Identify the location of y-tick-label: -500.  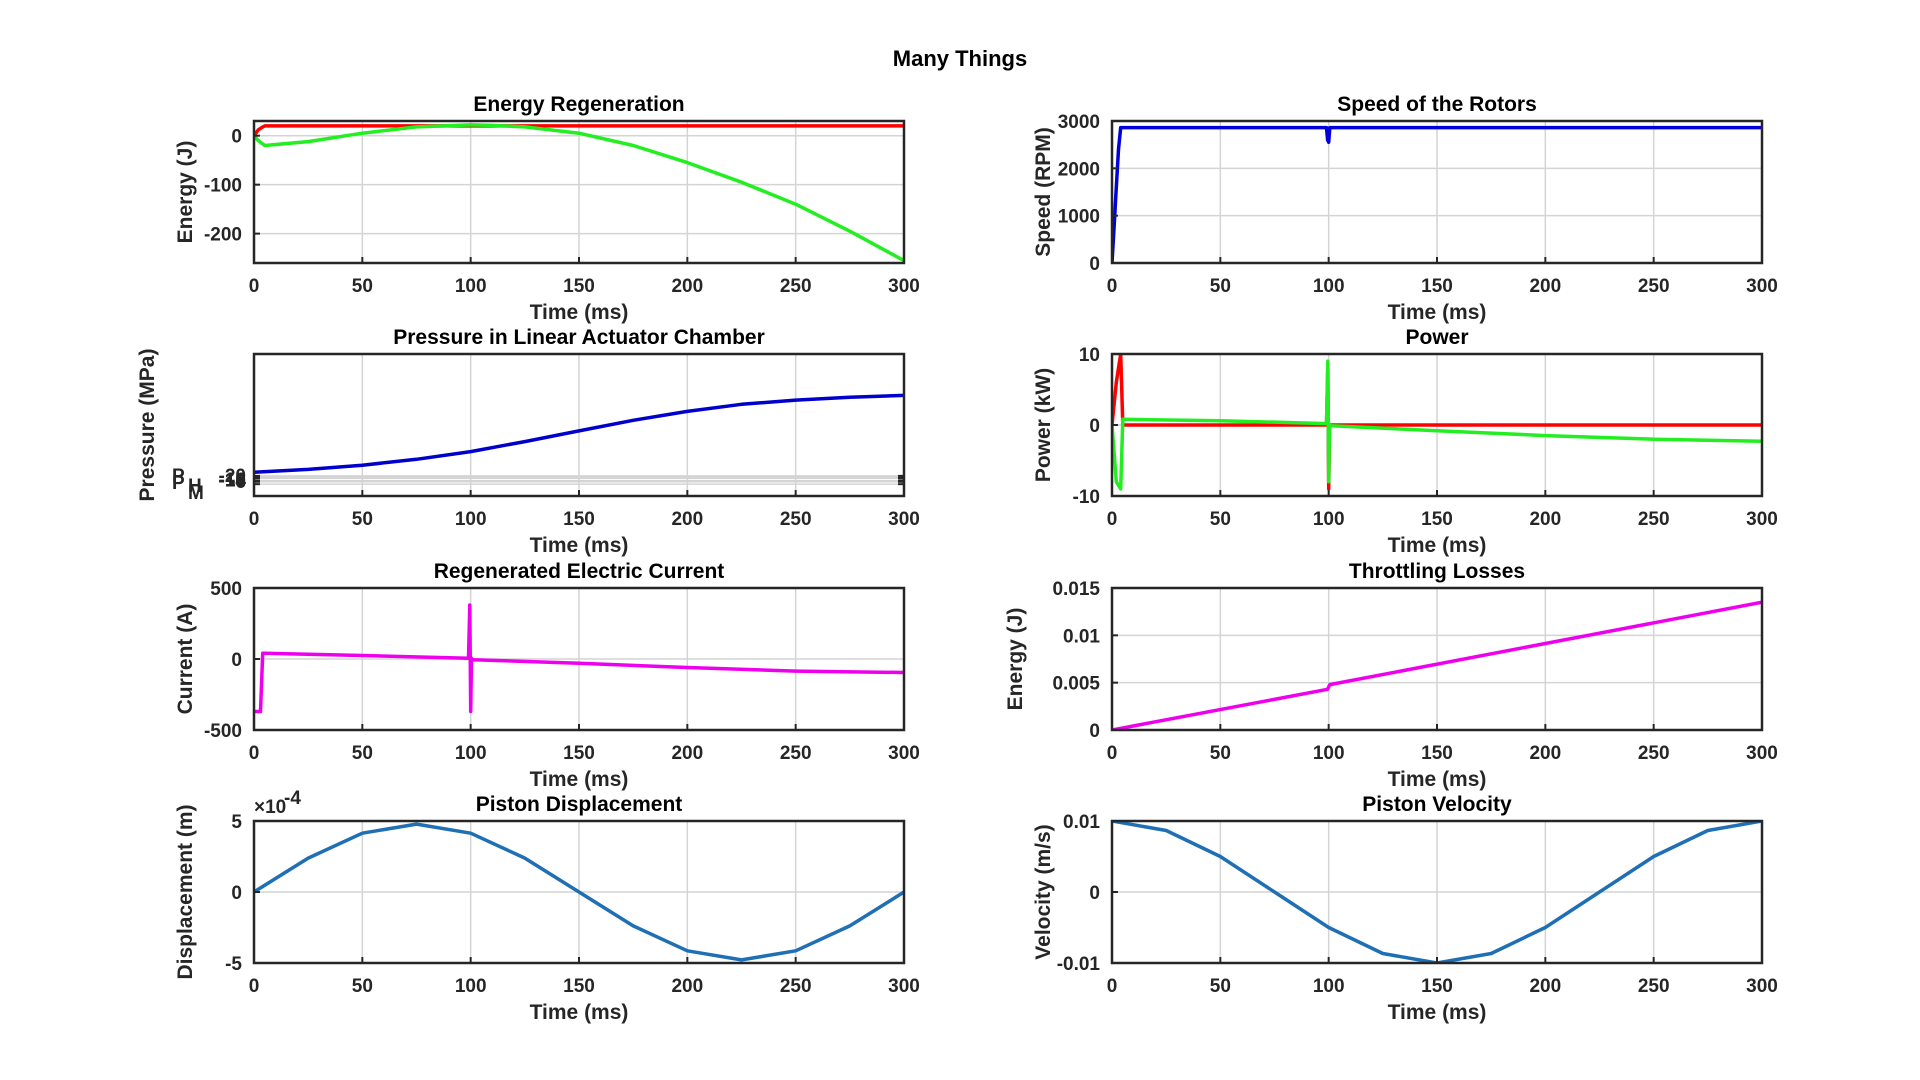
(223, 731).